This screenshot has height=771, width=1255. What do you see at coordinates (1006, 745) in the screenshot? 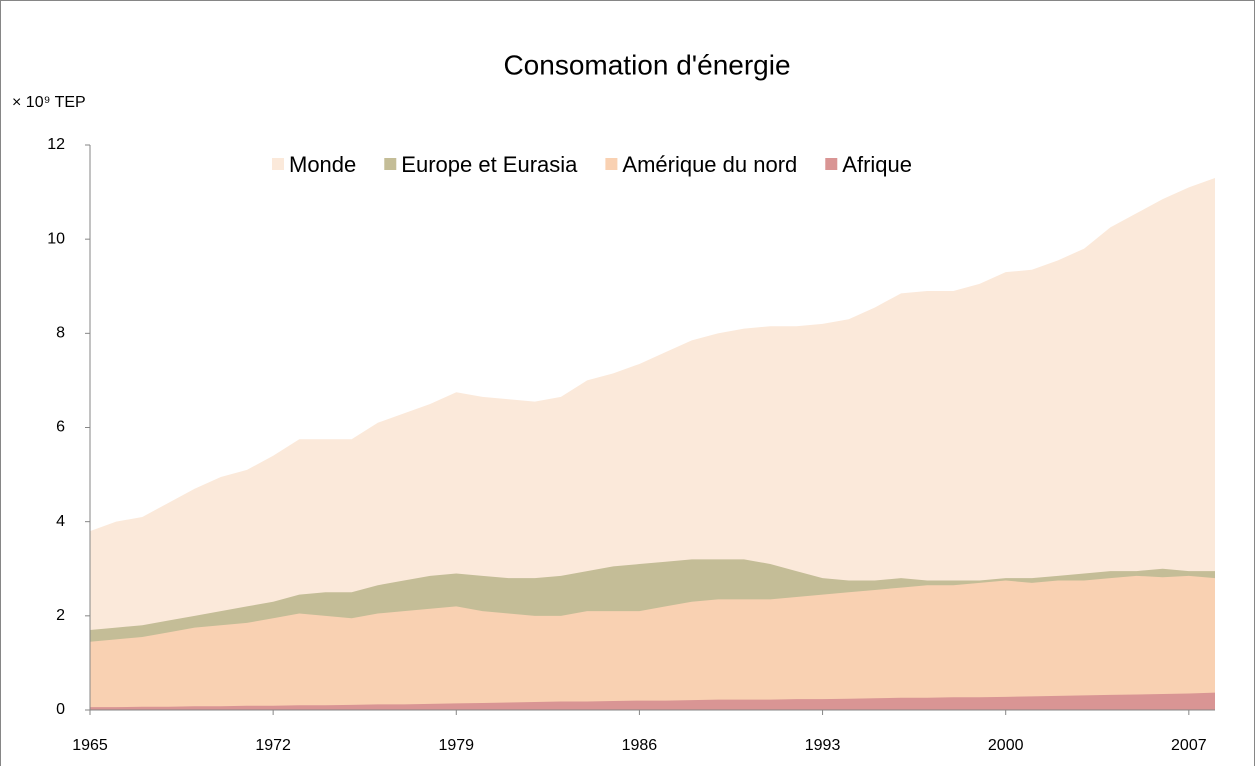
I see `x-tick-label: 2000` at bounding box center [1006, 745].